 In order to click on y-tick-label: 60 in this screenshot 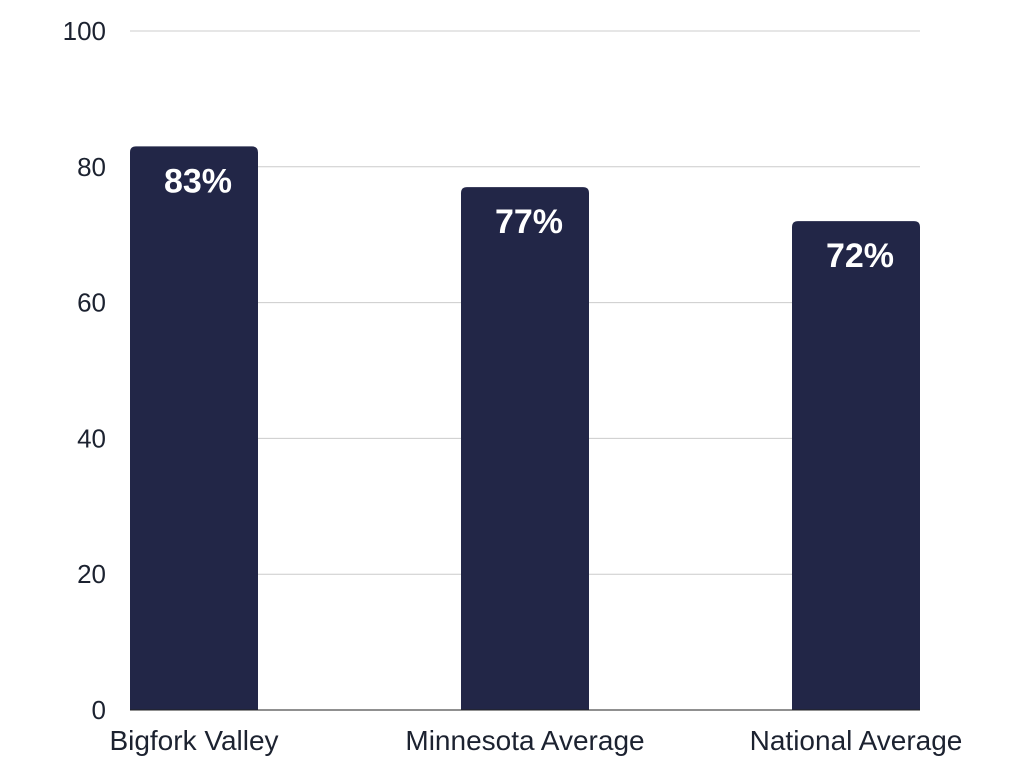, I will do `click(91, 303)`.